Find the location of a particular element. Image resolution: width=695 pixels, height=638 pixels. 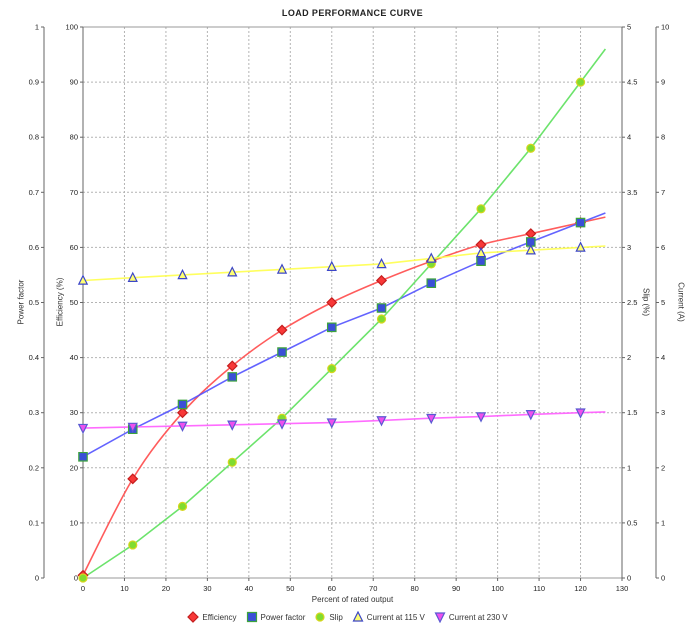

axis-label-current: Current (A) is located at coordinates (681, 302).